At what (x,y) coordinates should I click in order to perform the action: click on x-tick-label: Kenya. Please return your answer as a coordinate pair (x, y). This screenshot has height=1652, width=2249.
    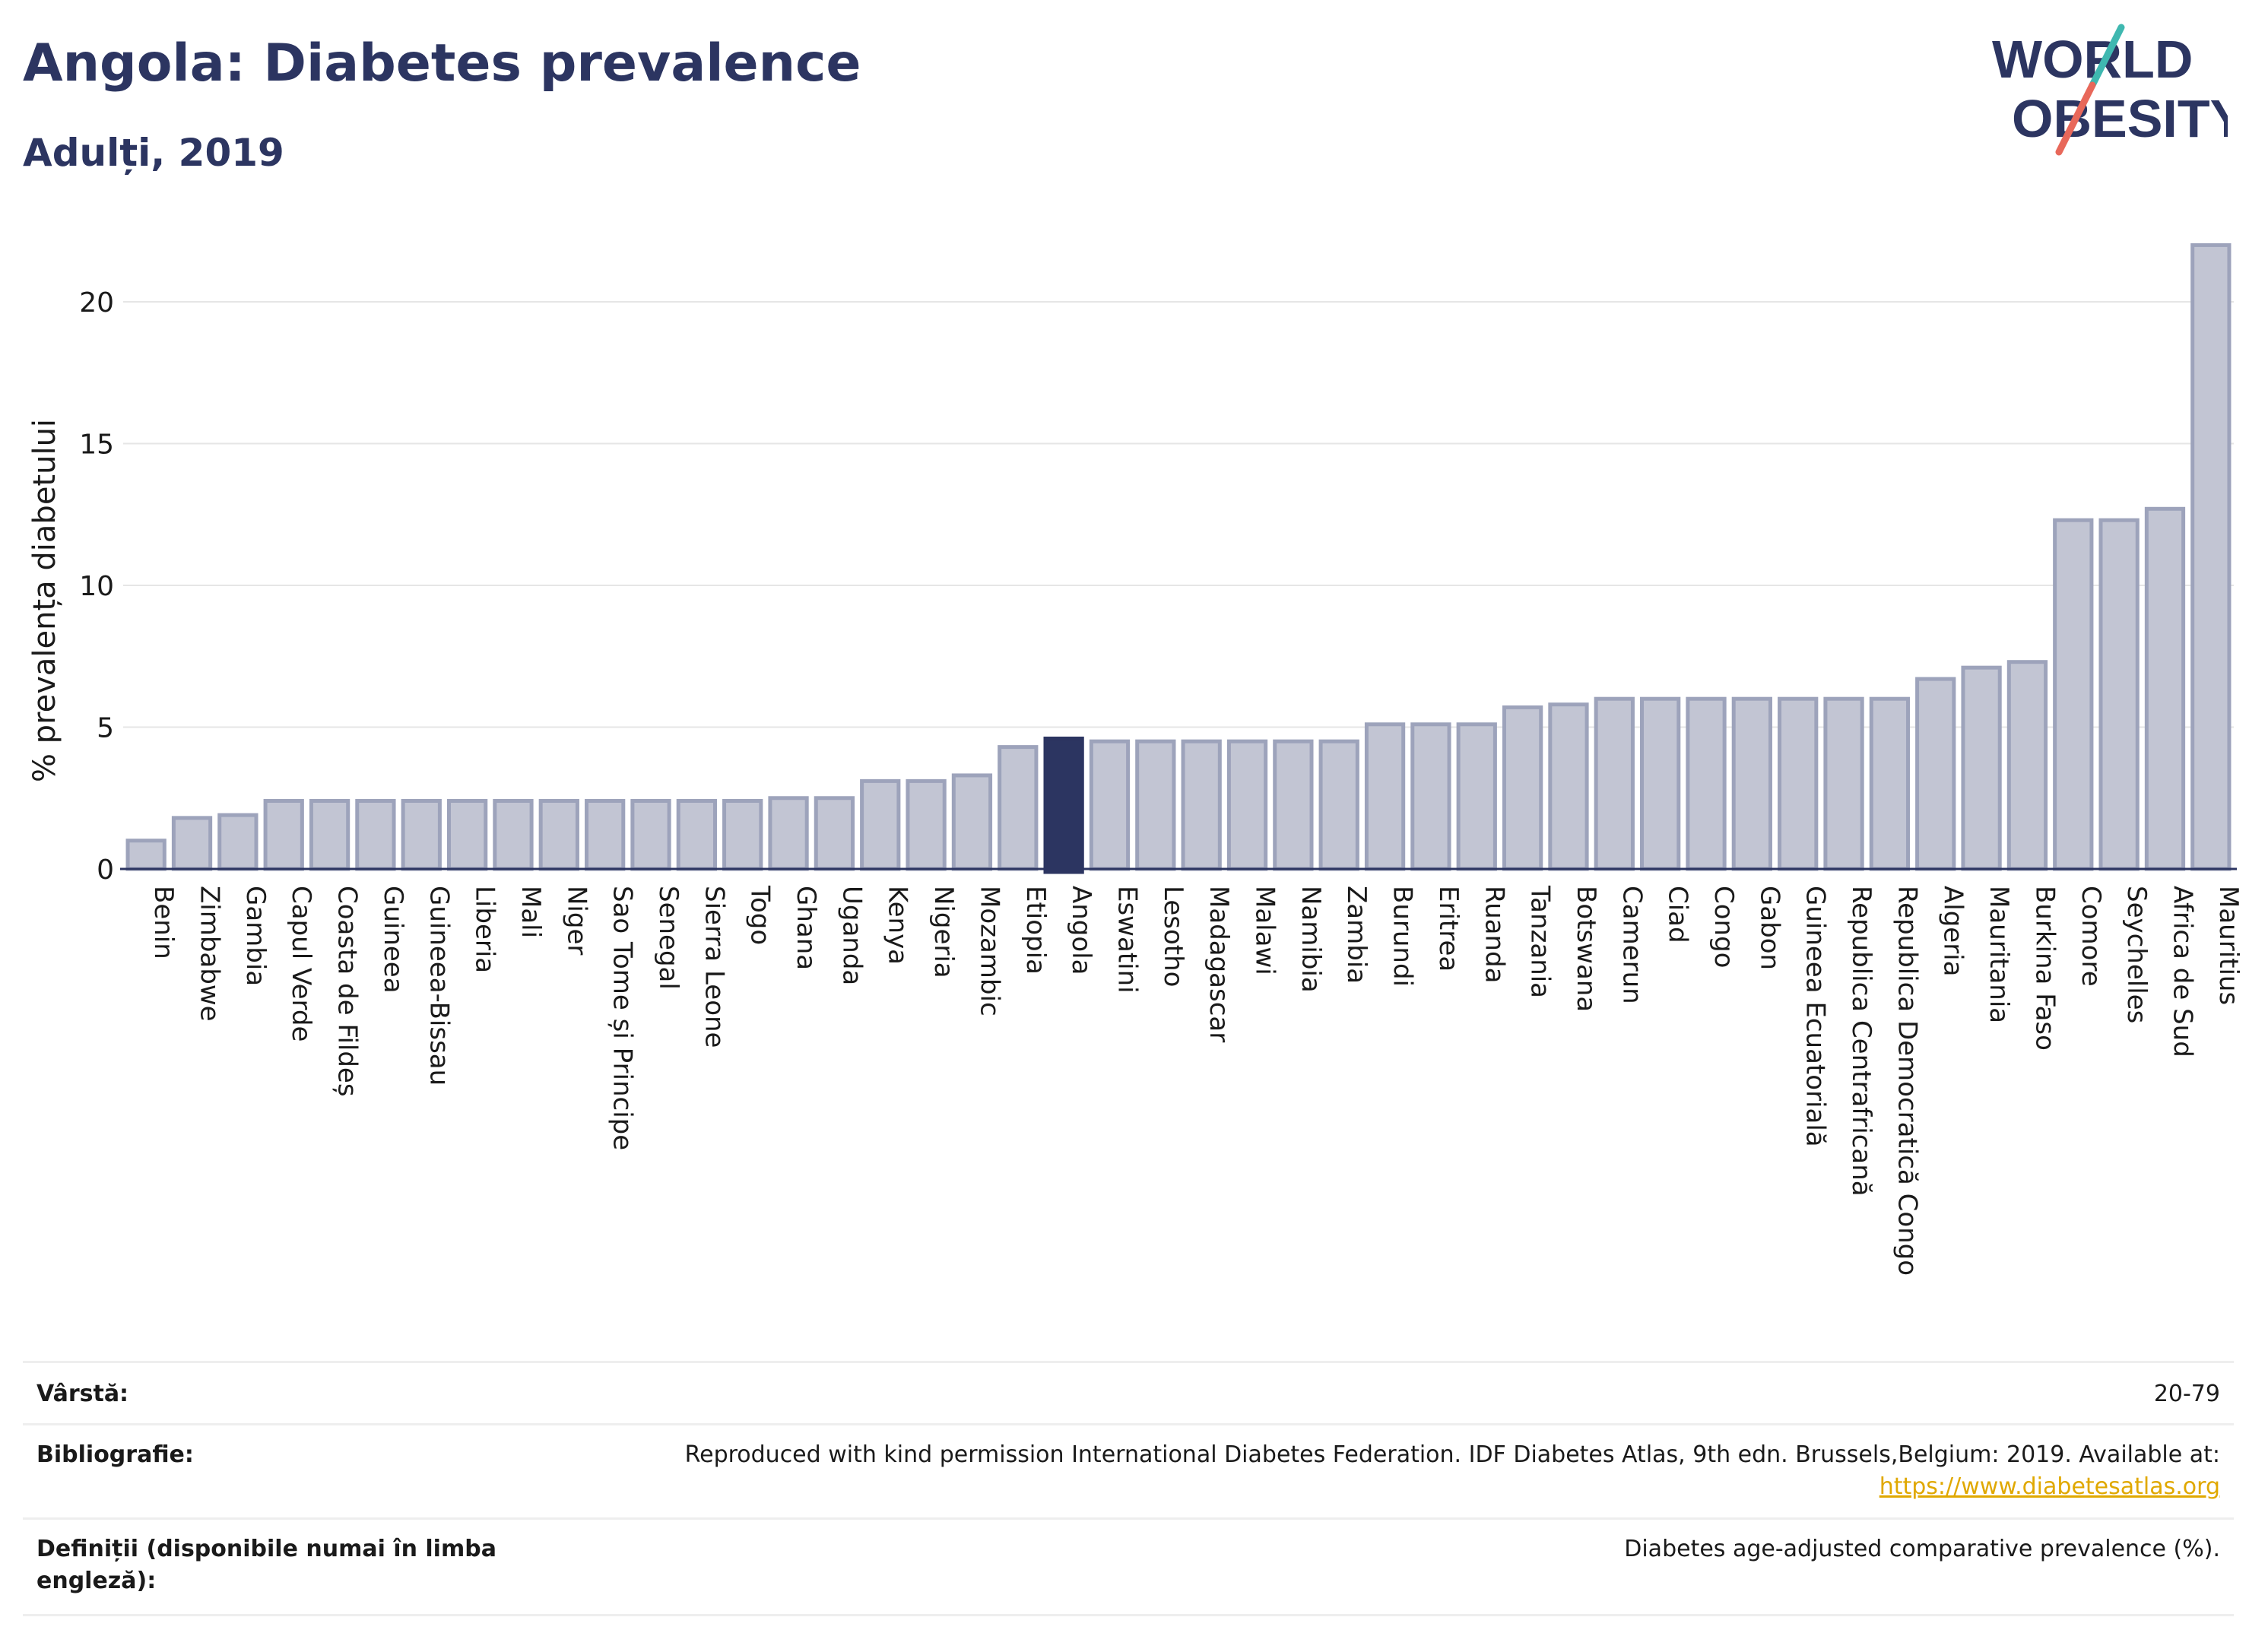
    Looking at the image, I should click on (898, 925).